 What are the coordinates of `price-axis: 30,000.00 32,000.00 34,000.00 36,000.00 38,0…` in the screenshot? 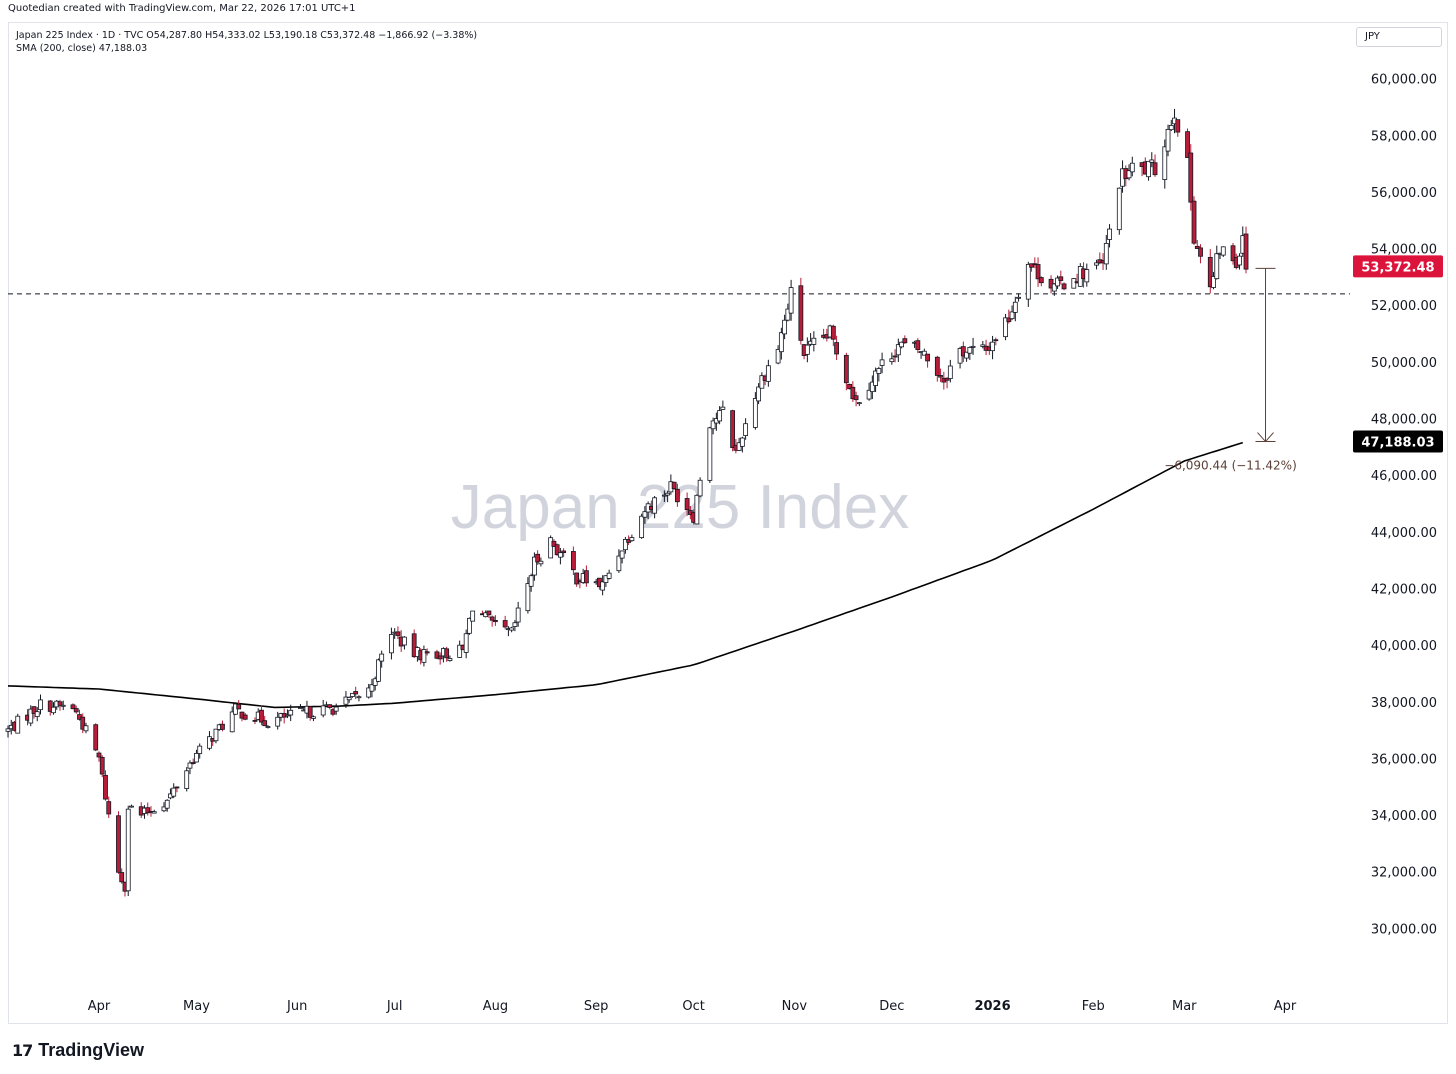 It's located at (1404, 505).